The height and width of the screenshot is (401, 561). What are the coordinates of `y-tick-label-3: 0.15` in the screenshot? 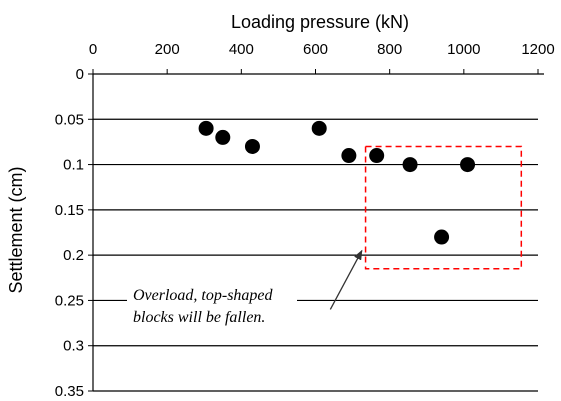 It's located at (69, 210).